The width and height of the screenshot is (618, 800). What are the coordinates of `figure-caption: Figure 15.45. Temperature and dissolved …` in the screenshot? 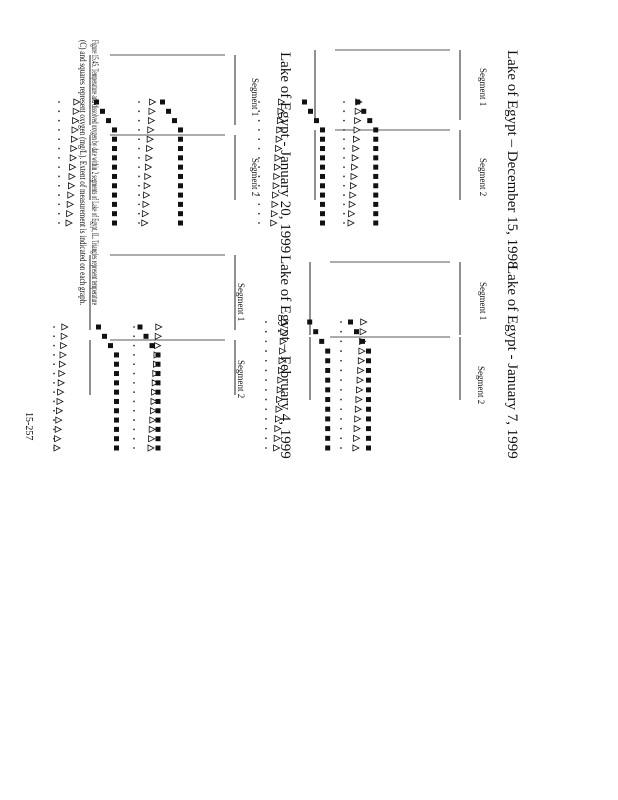 It's located at (94, 172).